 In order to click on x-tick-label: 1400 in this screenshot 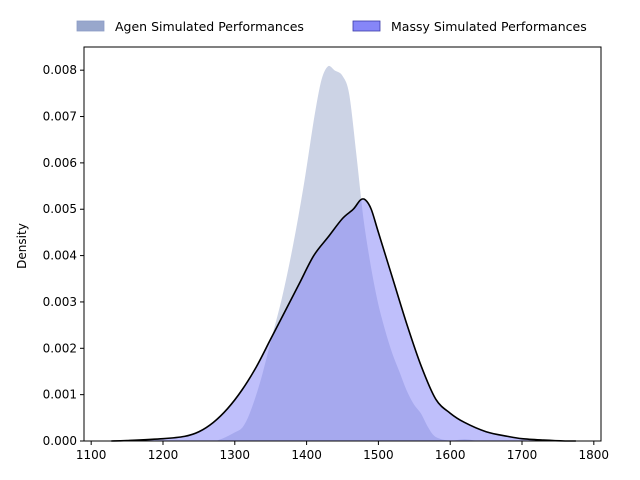, I will do `click(306, 455)`.